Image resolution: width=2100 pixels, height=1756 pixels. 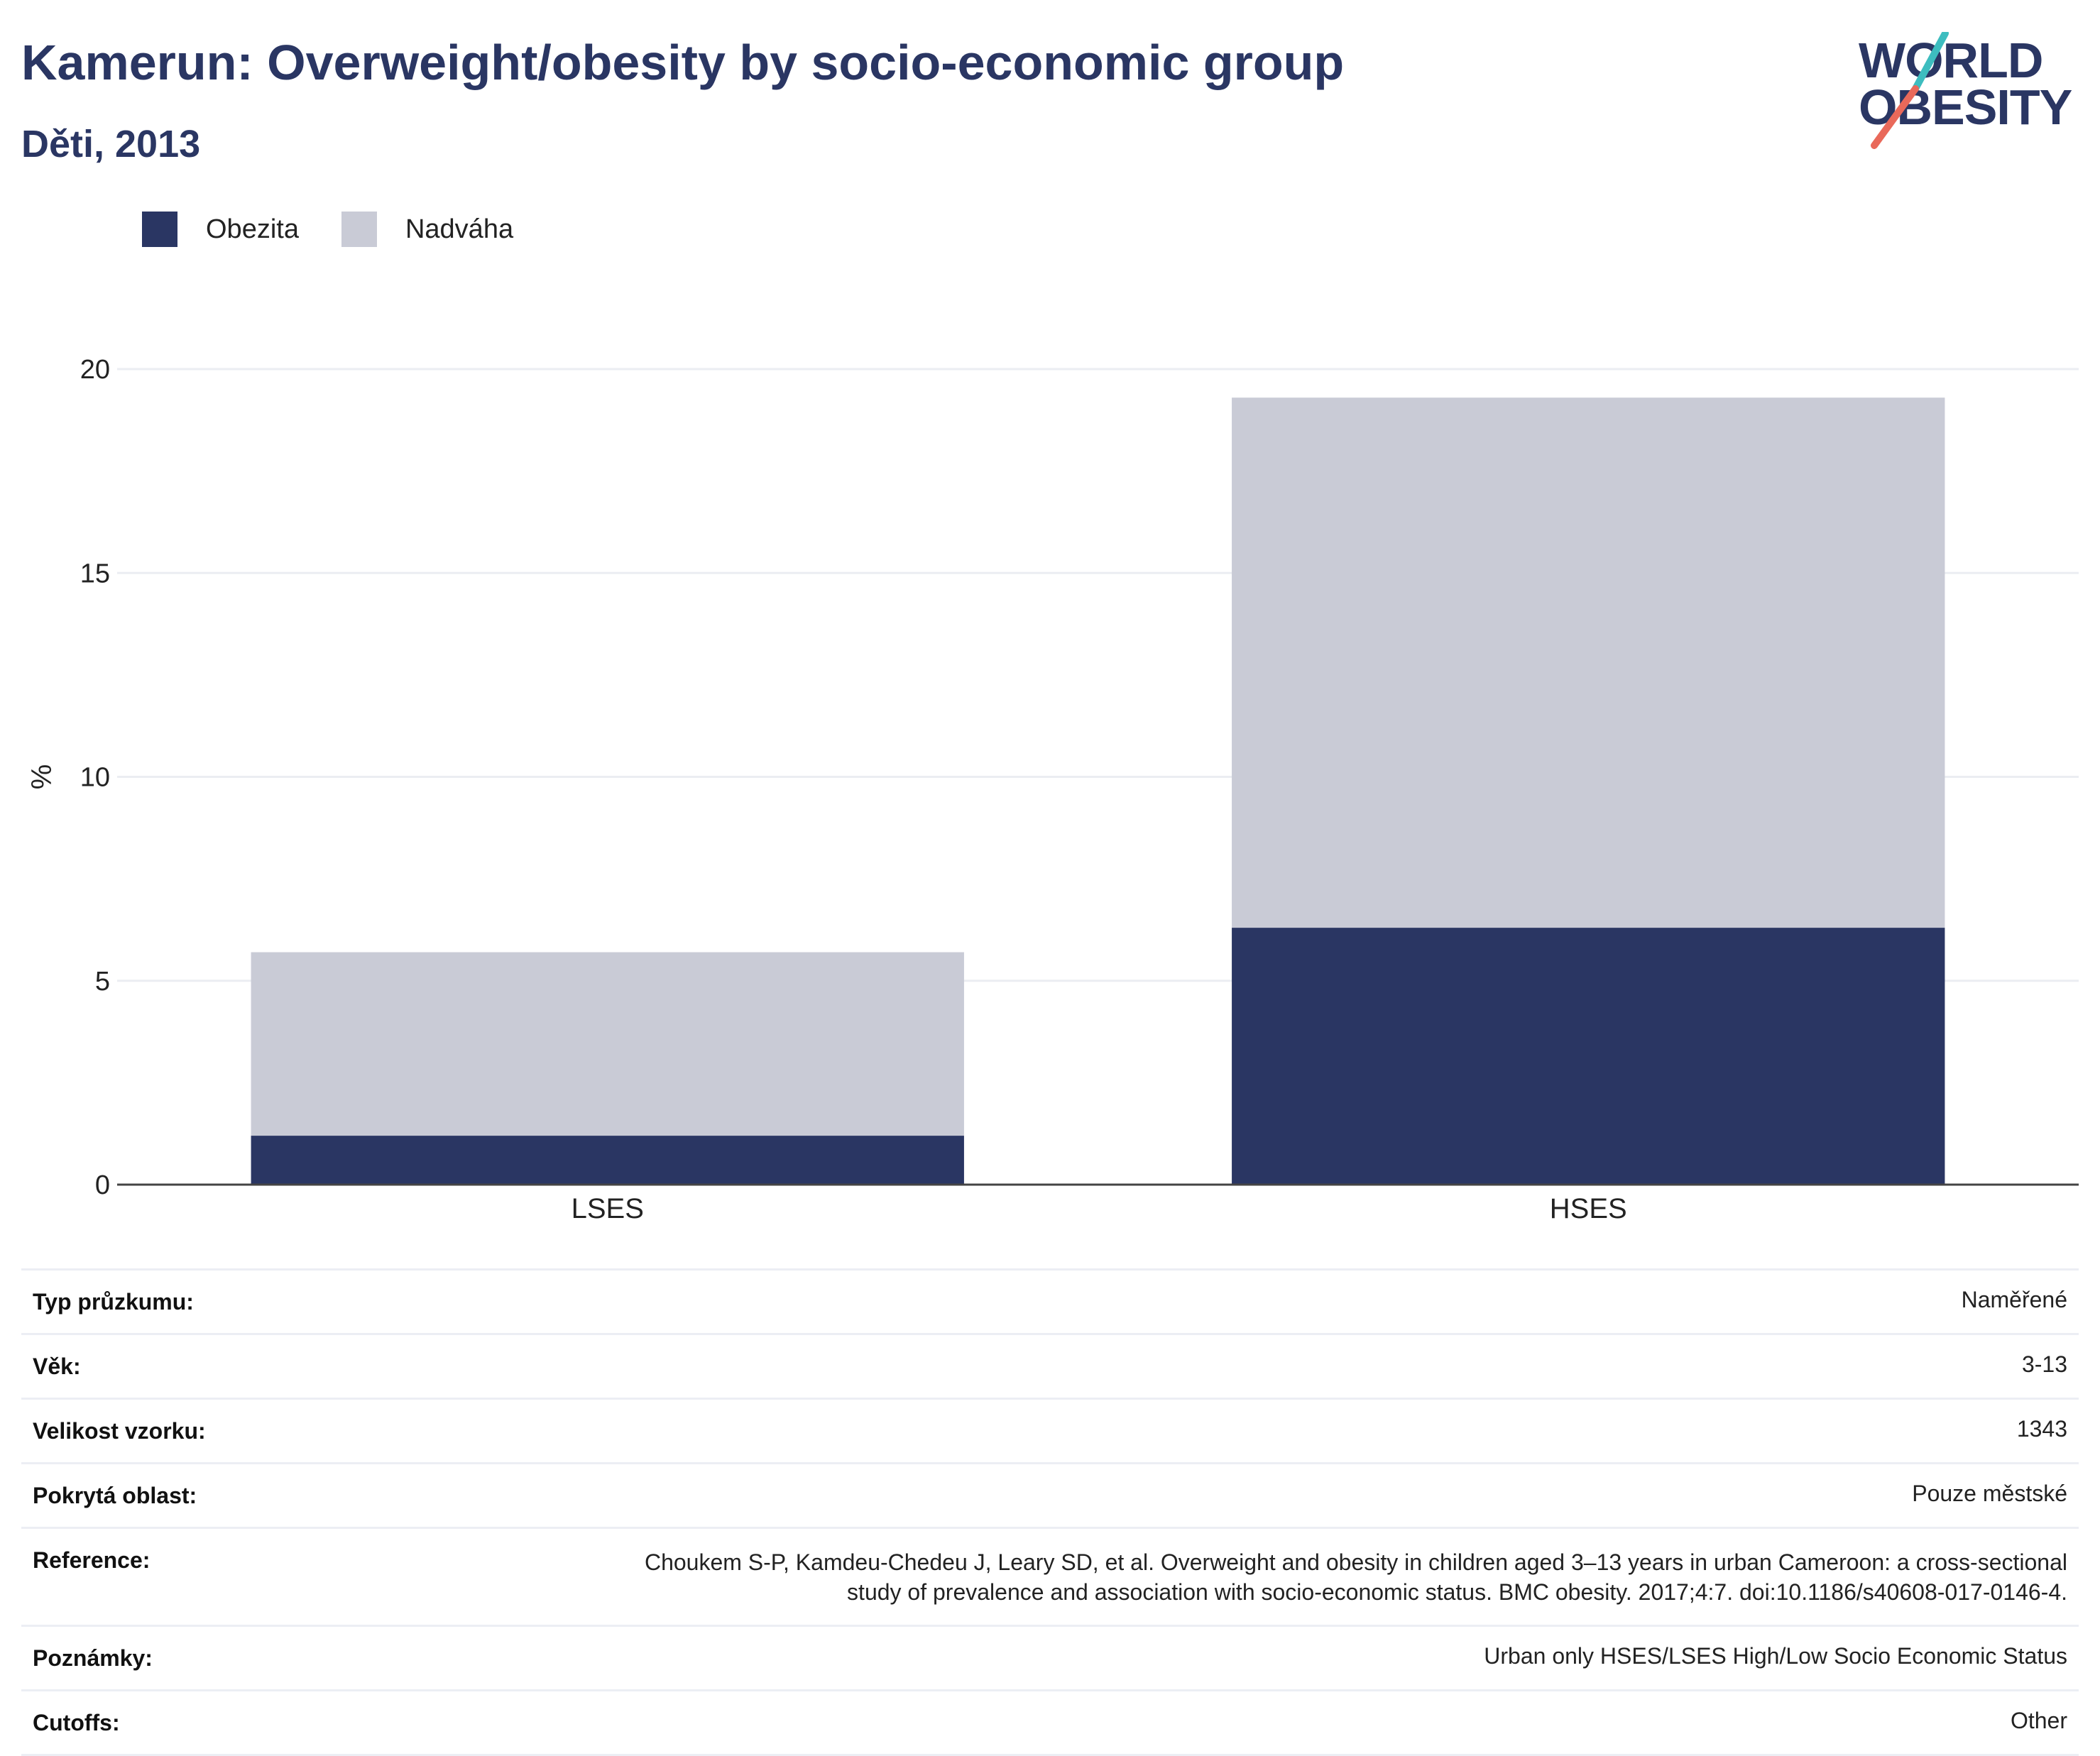 What do you see at coordinates (1050, 1367) in the screenshot?
I see `metadata-row: Věk: 3-13` at bounding box center [1050, 1367].